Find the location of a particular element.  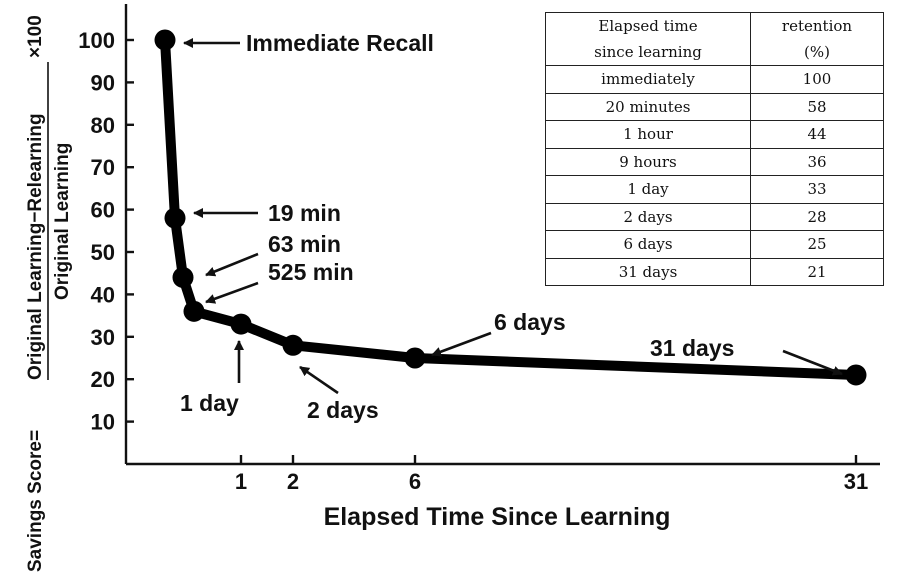

y-tick-label: 40 is located at coordinates (103, 294).